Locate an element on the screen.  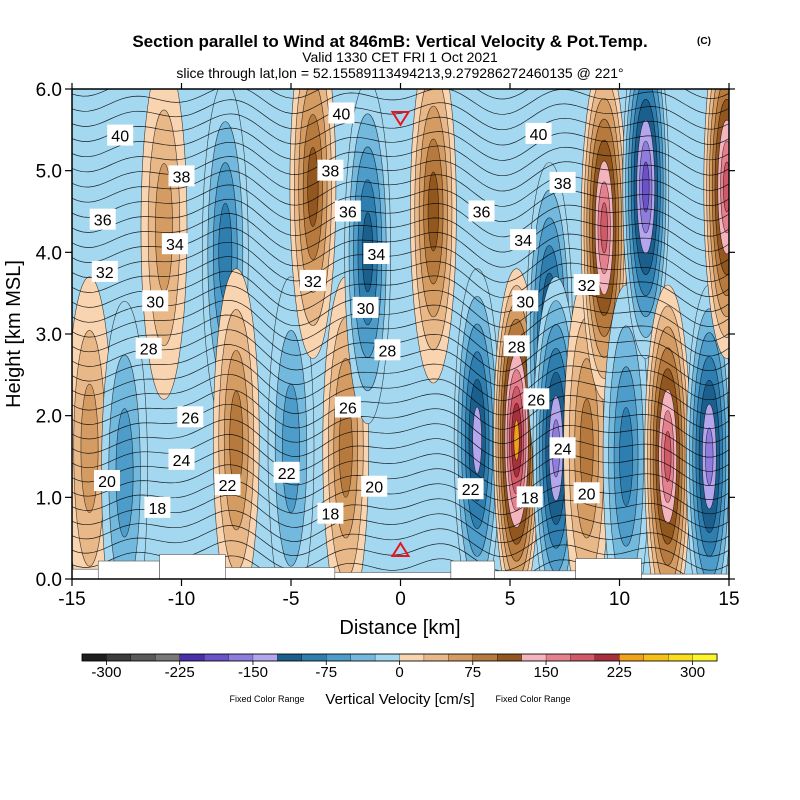
section-markers is located at coordinates (400, 334).